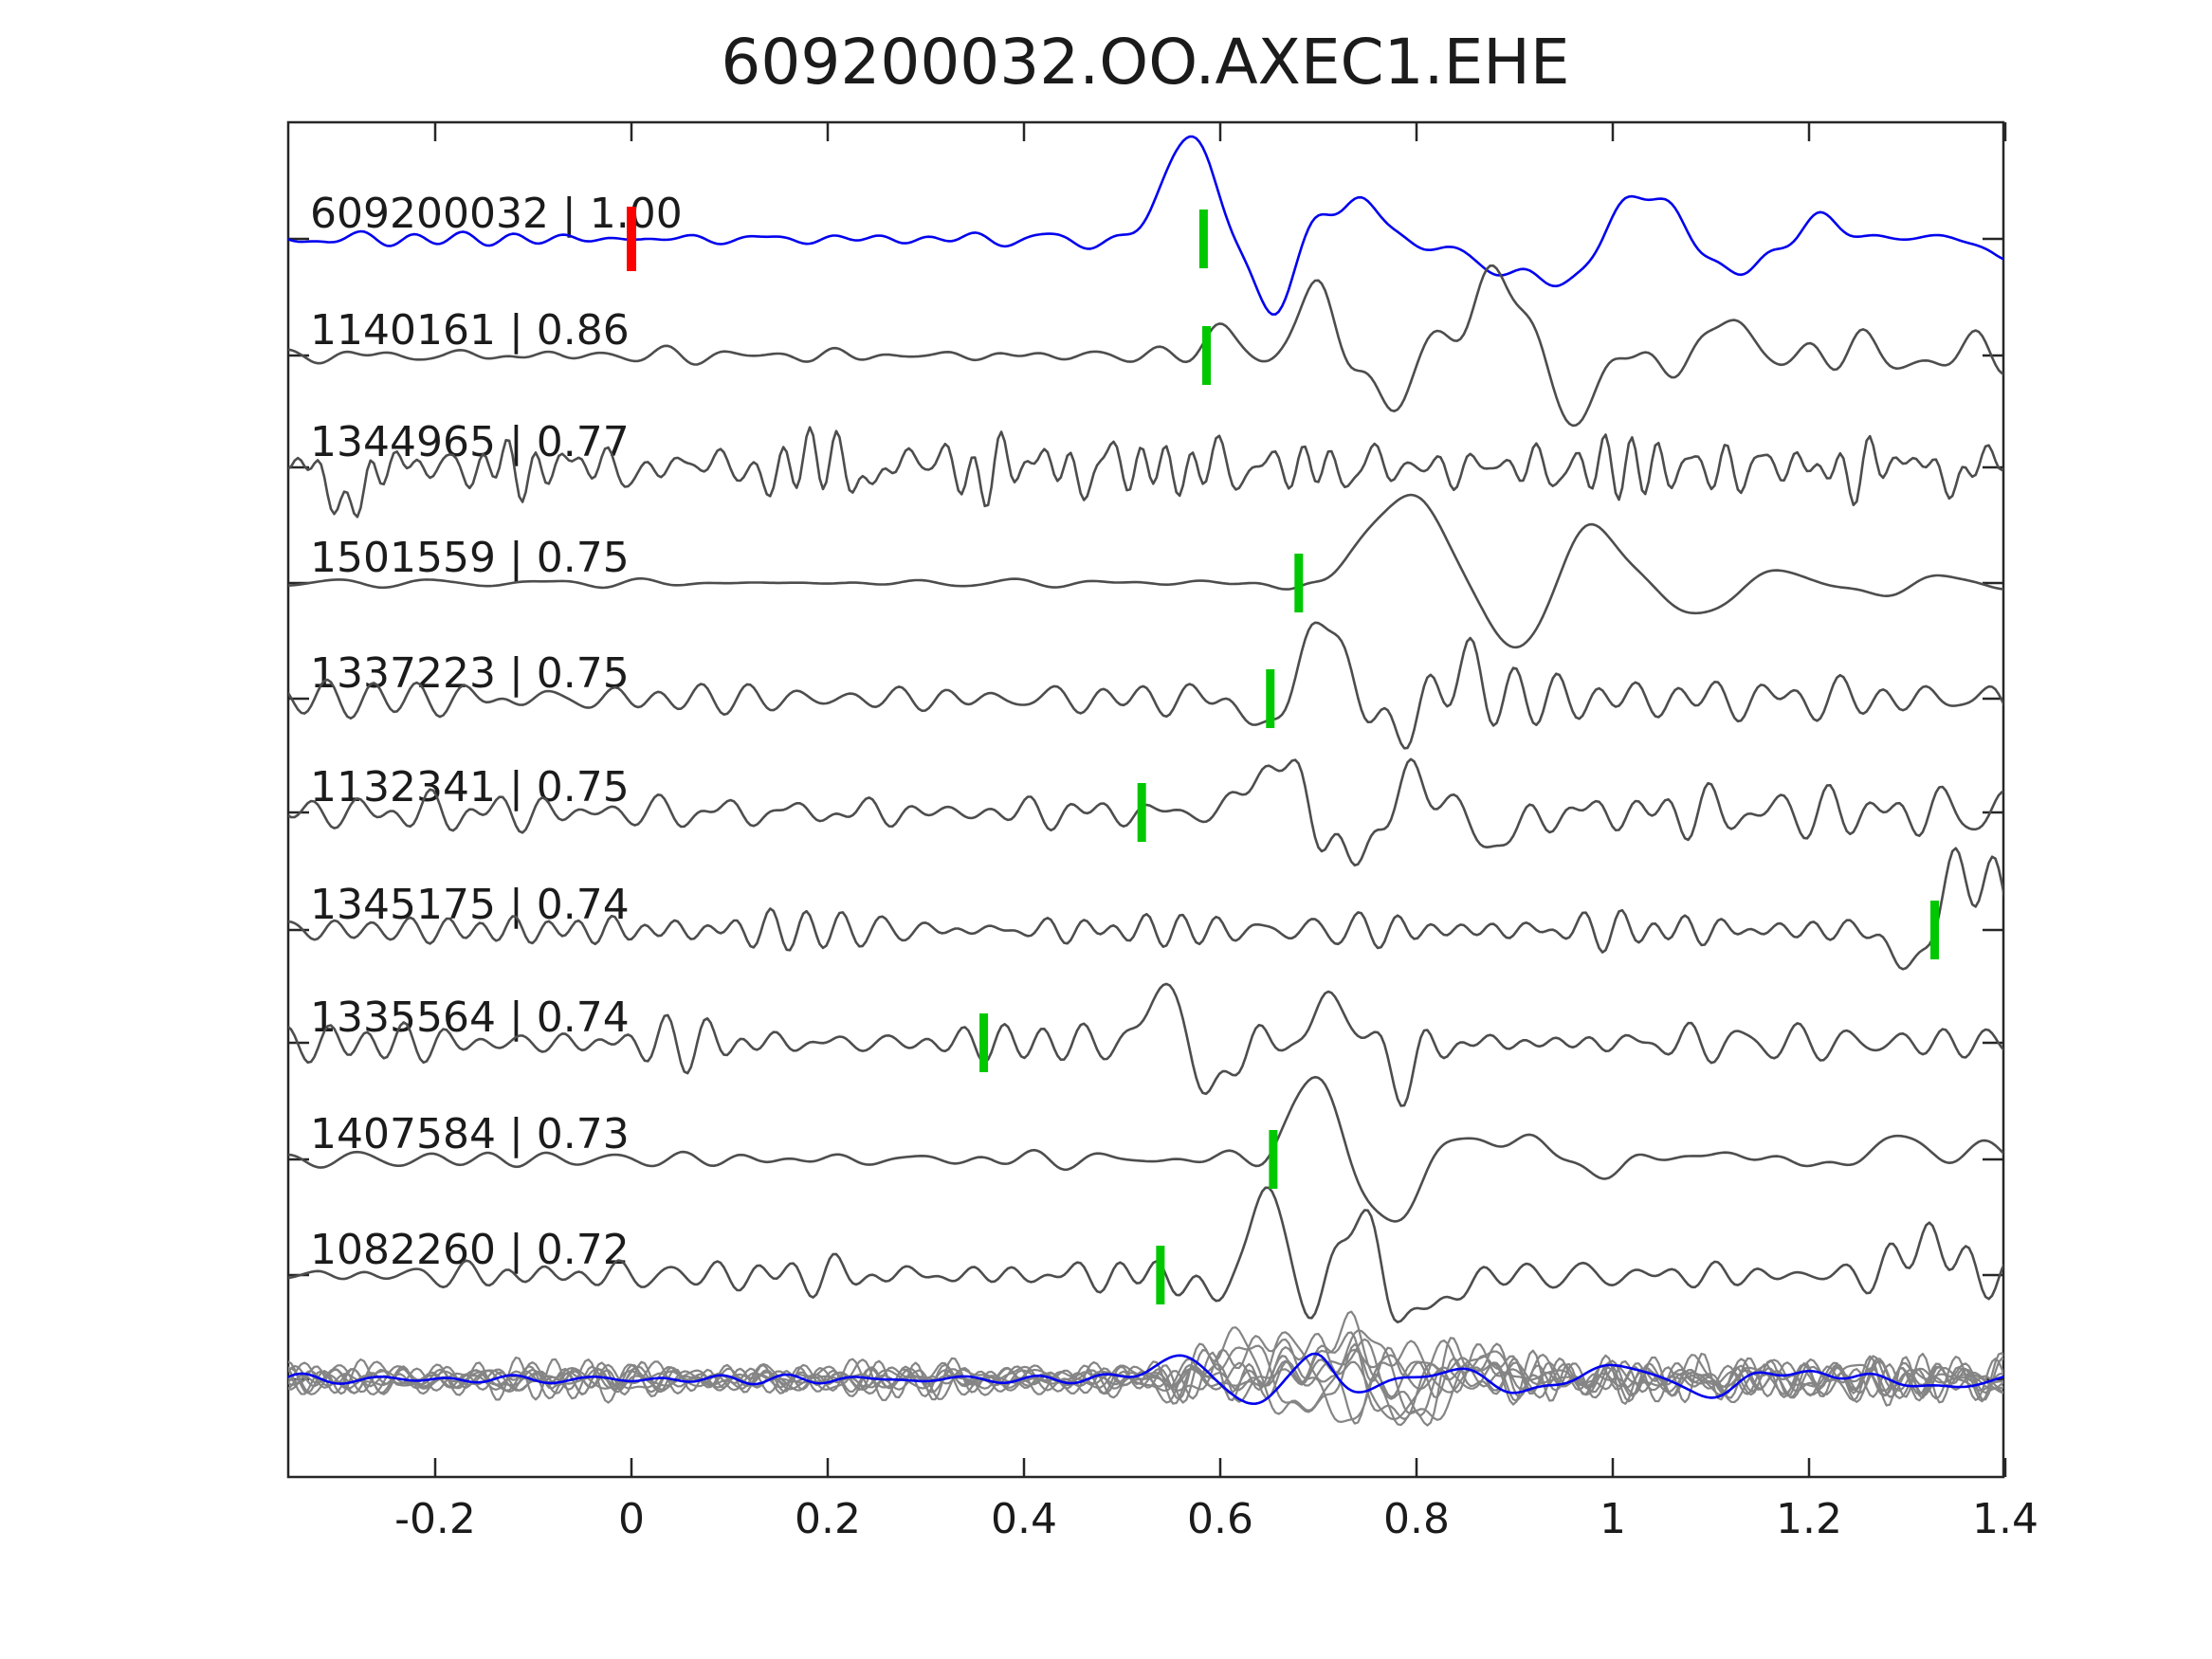 This screenshot has width=2212, height=1659. What do you see at coordinates (1416, 1519) in the screenshot?
I see `x-tick-label: 0.8` at bounding box center [1416, 1519].